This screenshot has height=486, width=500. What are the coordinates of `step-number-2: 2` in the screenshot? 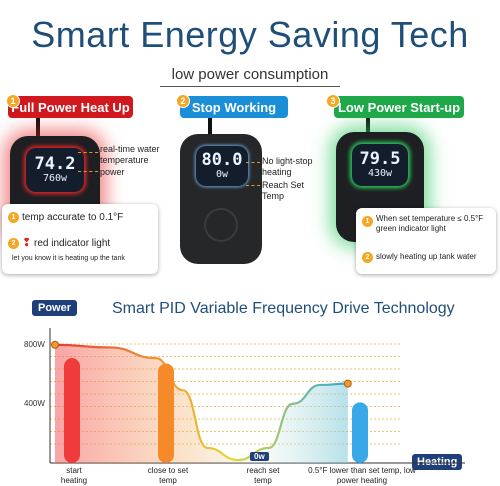 It's located at (183, 101).